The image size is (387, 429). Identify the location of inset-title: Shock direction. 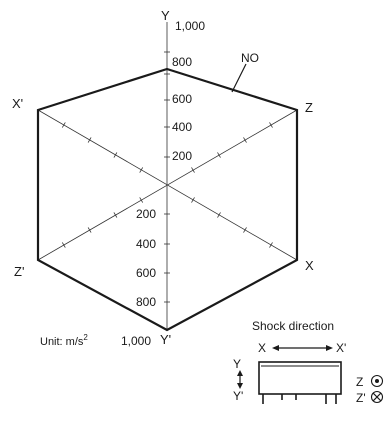
(293, 326).